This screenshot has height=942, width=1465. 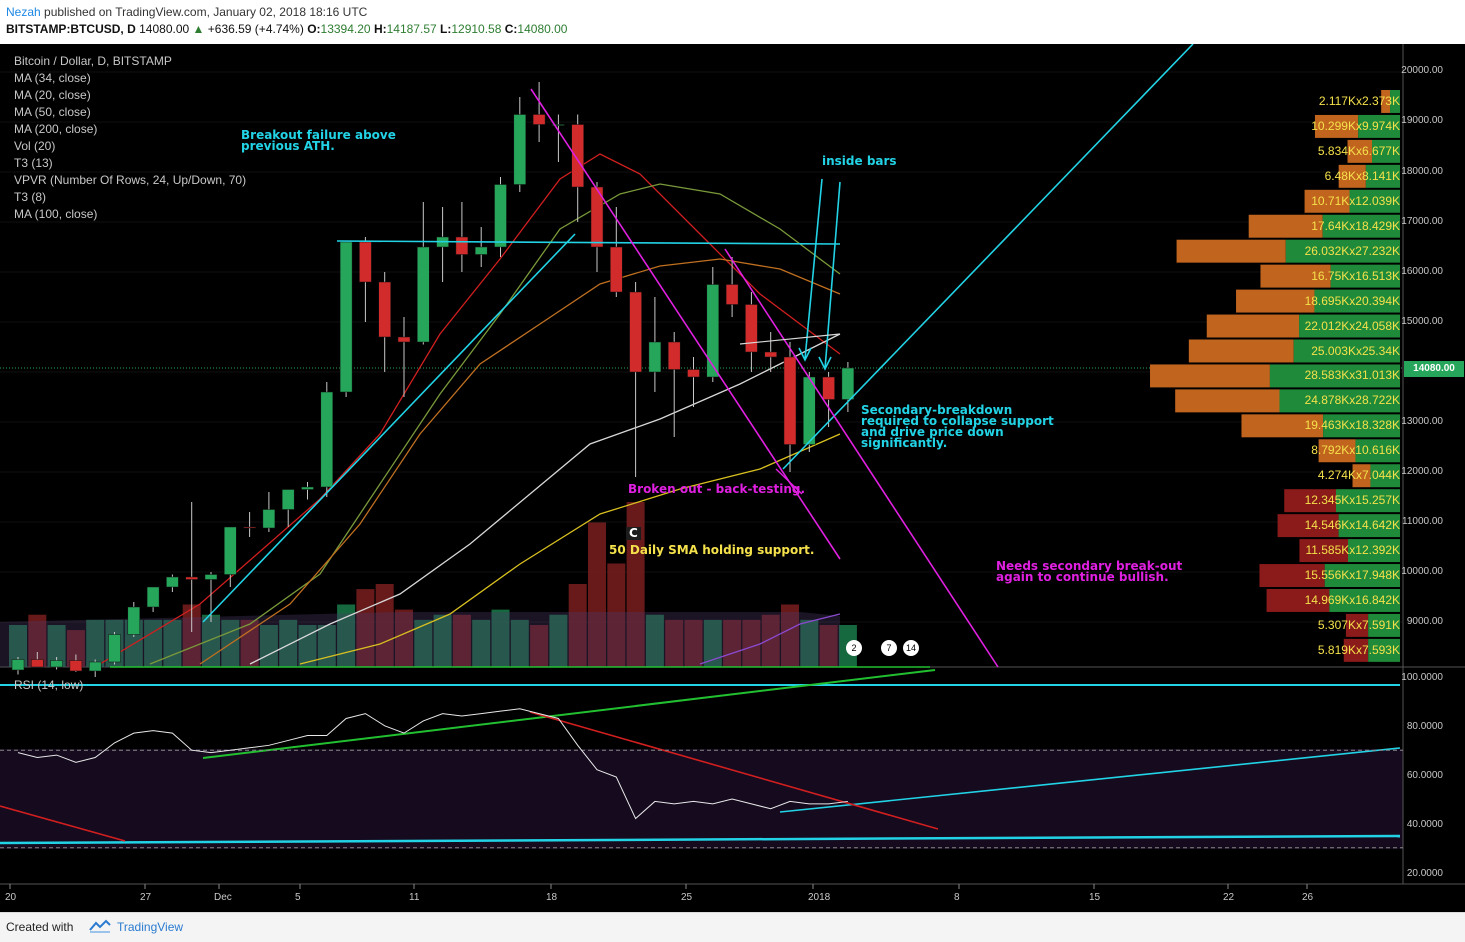 I want to click on last-price-tag: 14080.00, so click(x=1434, y=369).